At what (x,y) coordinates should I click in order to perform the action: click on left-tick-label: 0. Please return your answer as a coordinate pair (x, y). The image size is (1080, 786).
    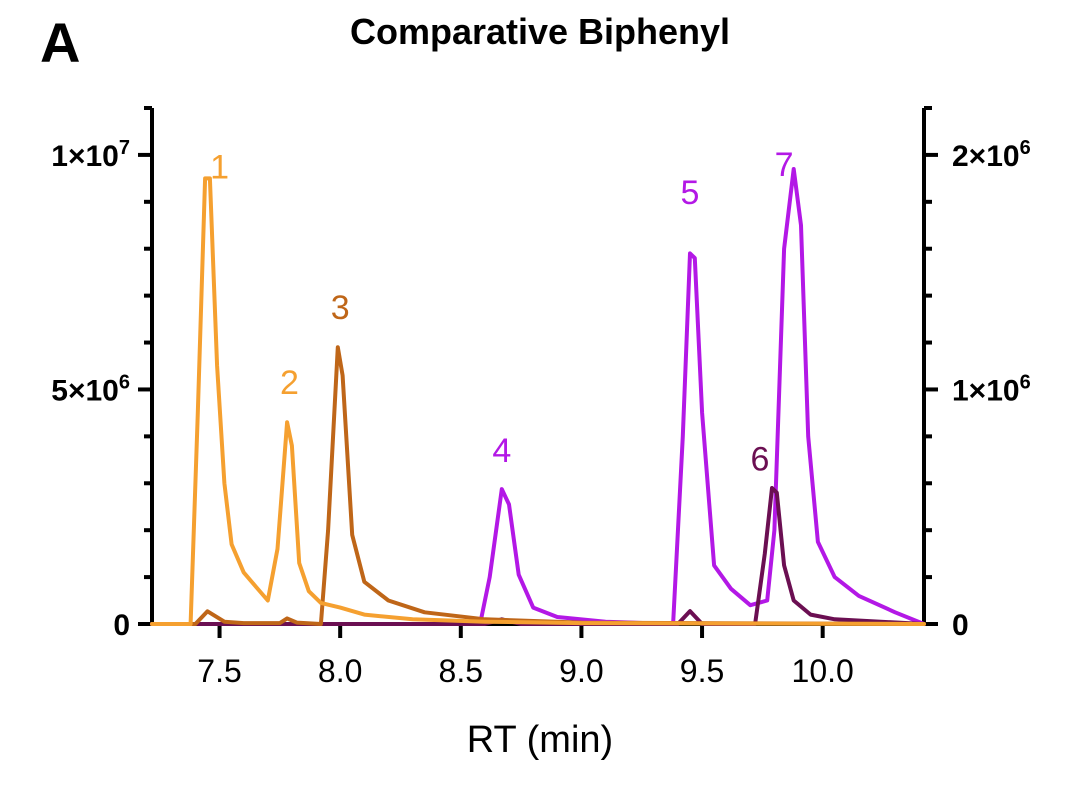
    Looking at the image, I should click on (121, 625).